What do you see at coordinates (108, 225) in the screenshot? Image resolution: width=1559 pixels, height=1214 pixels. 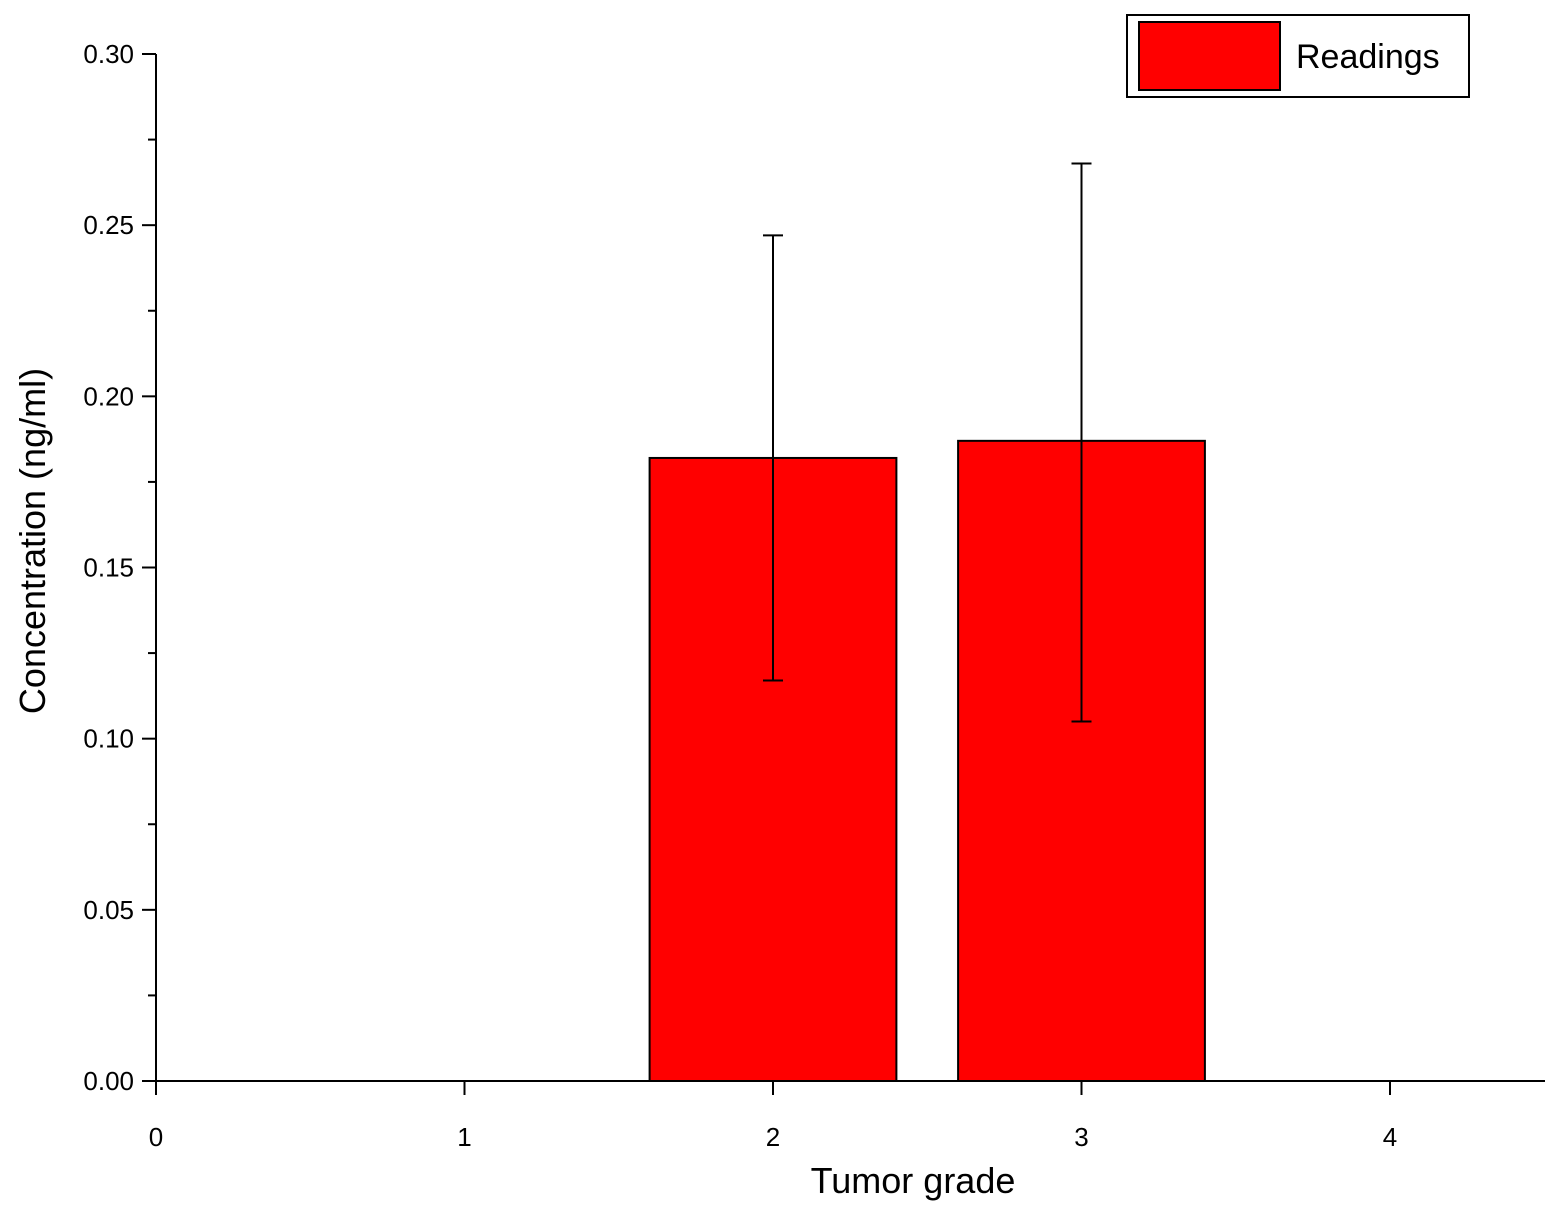 I see `y-tick-label-5: 0.25` at bounding box center [108, 225].